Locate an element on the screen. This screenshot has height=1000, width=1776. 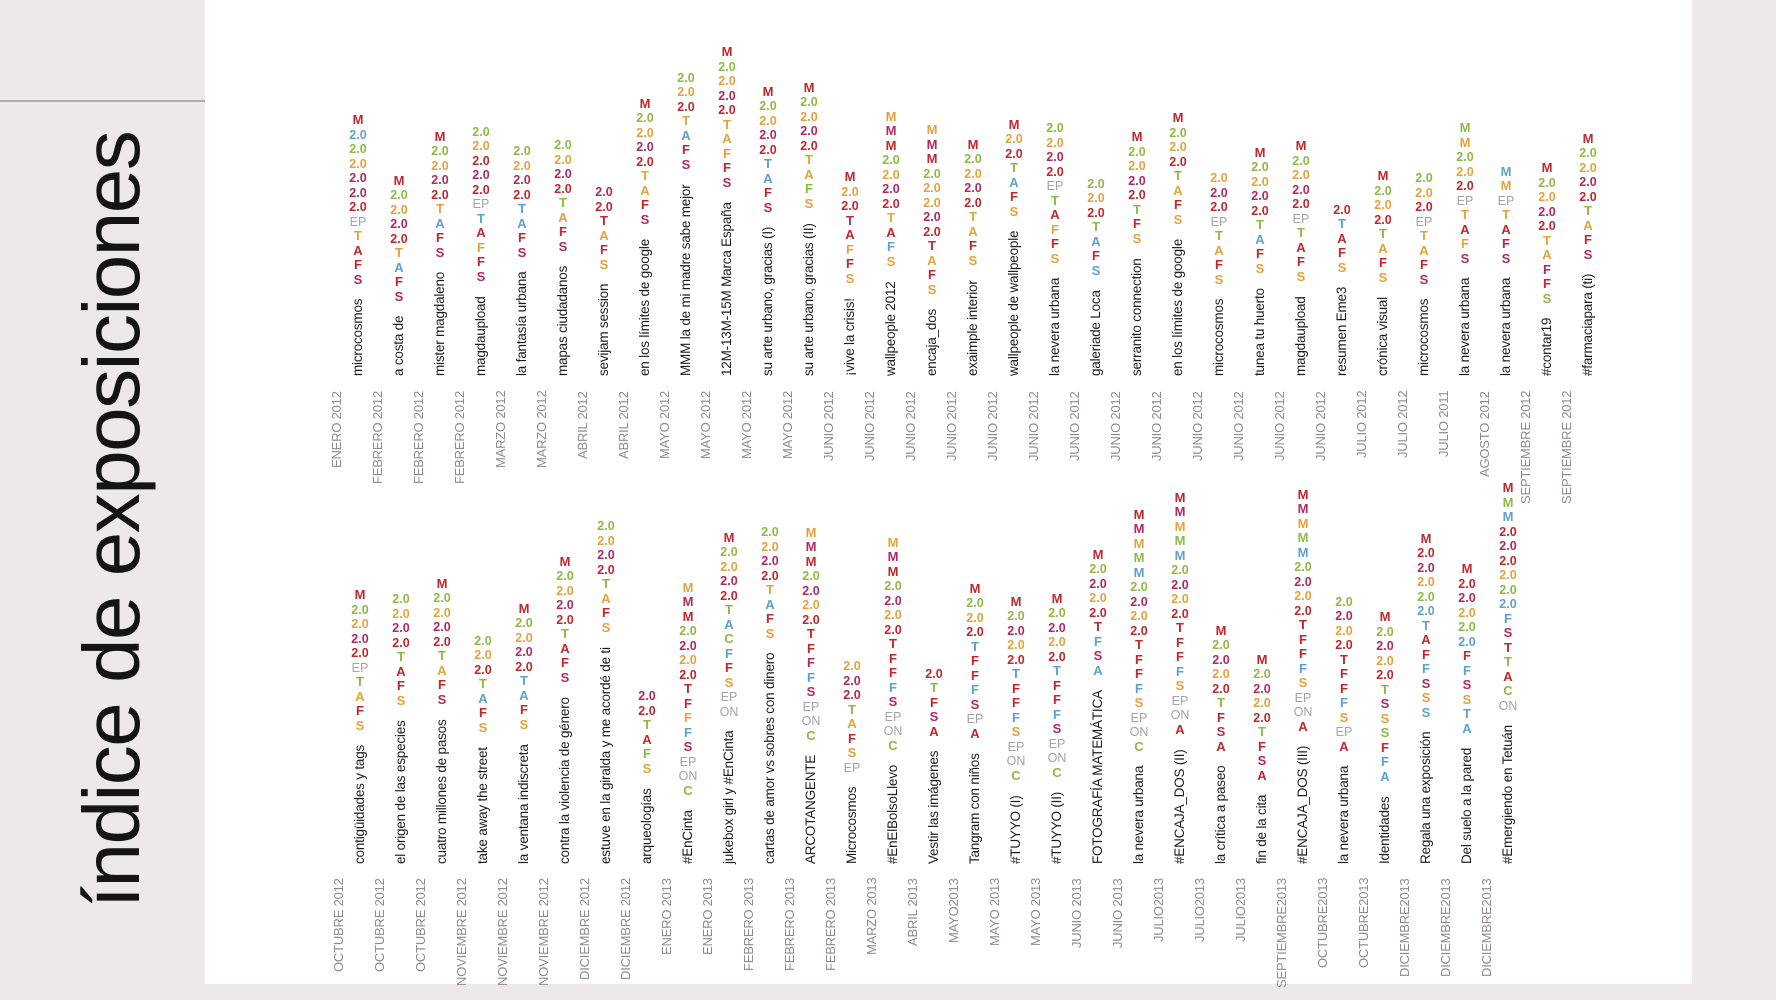
exhibition-date: OCTUBRE2013 is located at coordinates (1363, 922).